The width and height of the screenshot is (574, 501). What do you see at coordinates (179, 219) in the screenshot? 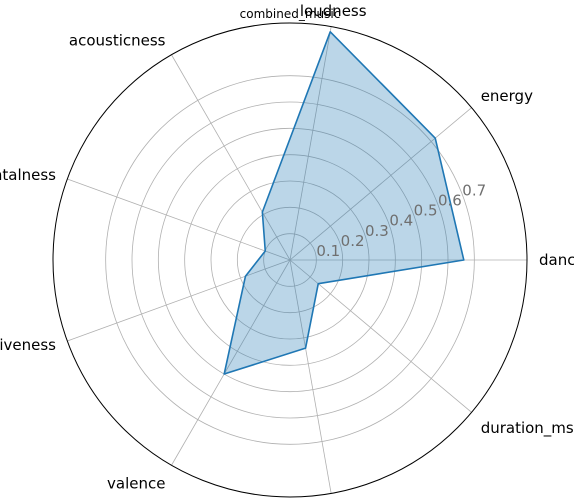
I see `spoke-instrumentalness` at bounding box center [179, 219].